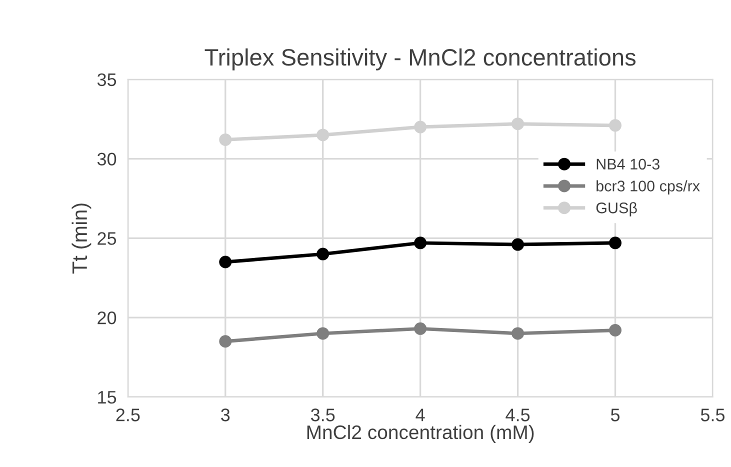 The width and height of the screenshot is (731, 467). I want to click on x-tick-label: 5, so click(615, 415).